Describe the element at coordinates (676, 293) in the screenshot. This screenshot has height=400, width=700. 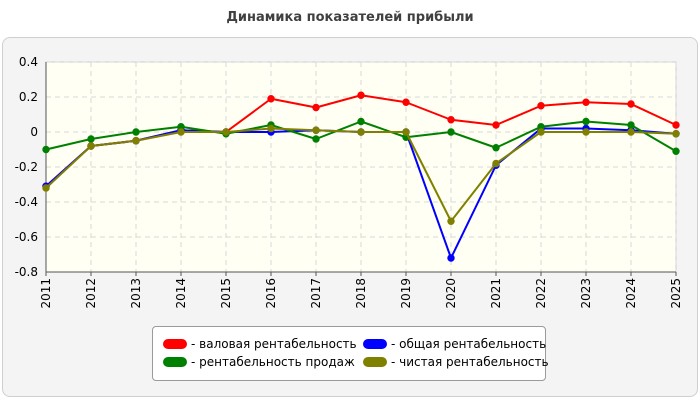
I see `x-tick-label: 2025` at that location.